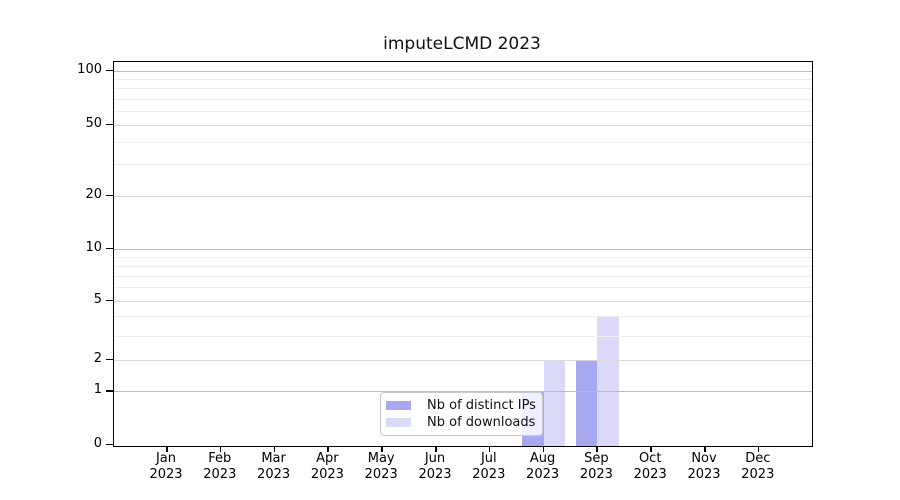 This screenshot has height=500, width=900. What do you see at coordinates (481, 422) in the screenshot?
I see `legend-label-1: Nb of downloads` at bounding box center [481, 422].